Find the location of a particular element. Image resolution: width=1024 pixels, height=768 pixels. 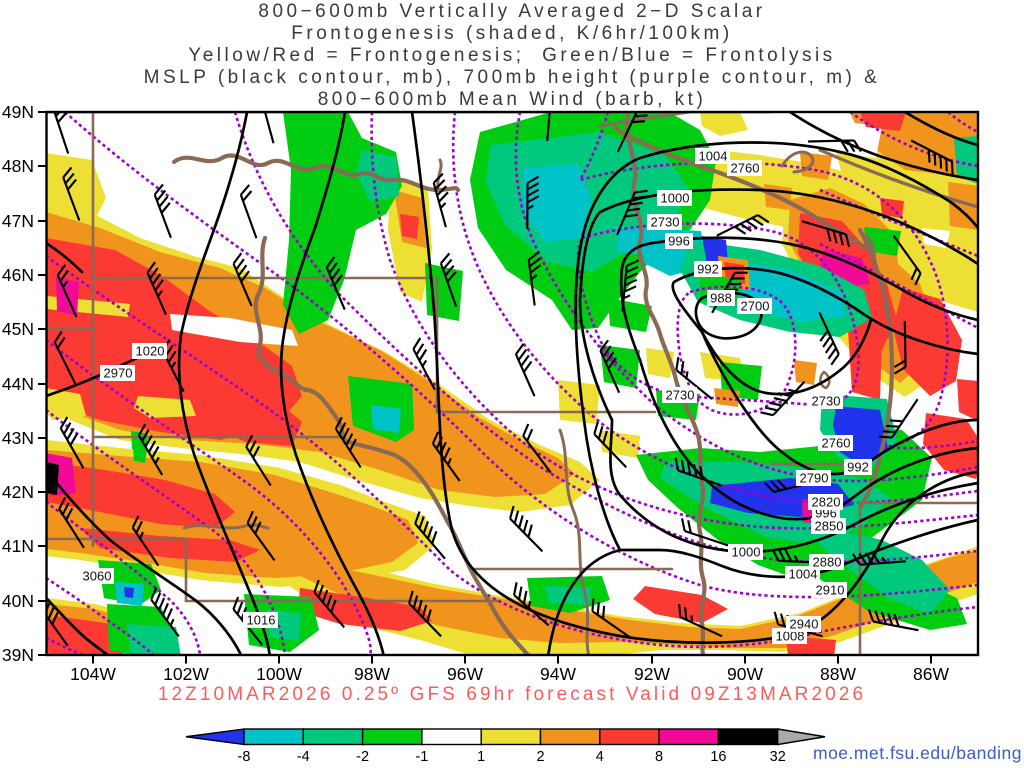

svg-text: 2 is located at coordinates (540, 757).